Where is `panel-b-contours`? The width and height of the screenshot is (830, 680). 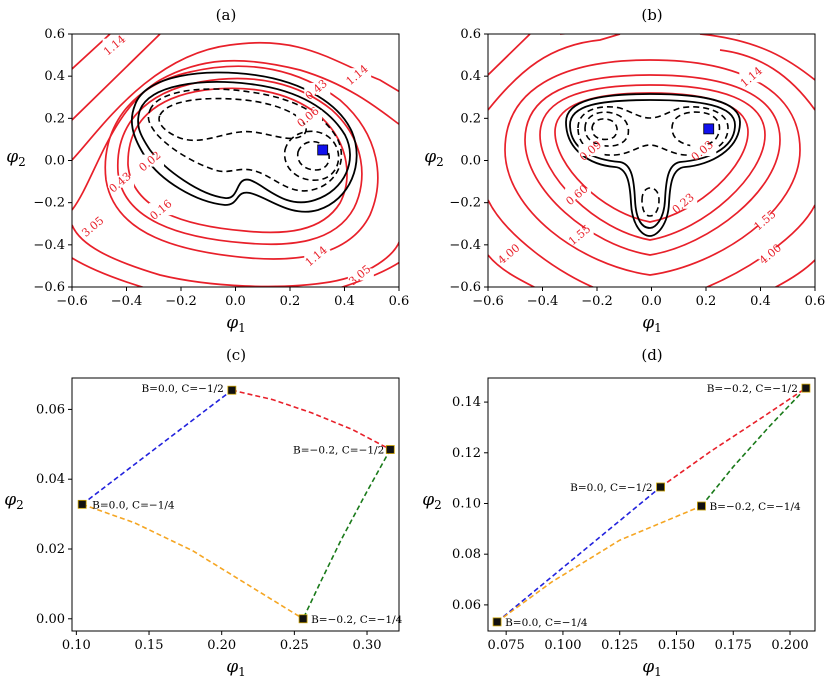
panel-b-contours is located at coordinates (651, 160).